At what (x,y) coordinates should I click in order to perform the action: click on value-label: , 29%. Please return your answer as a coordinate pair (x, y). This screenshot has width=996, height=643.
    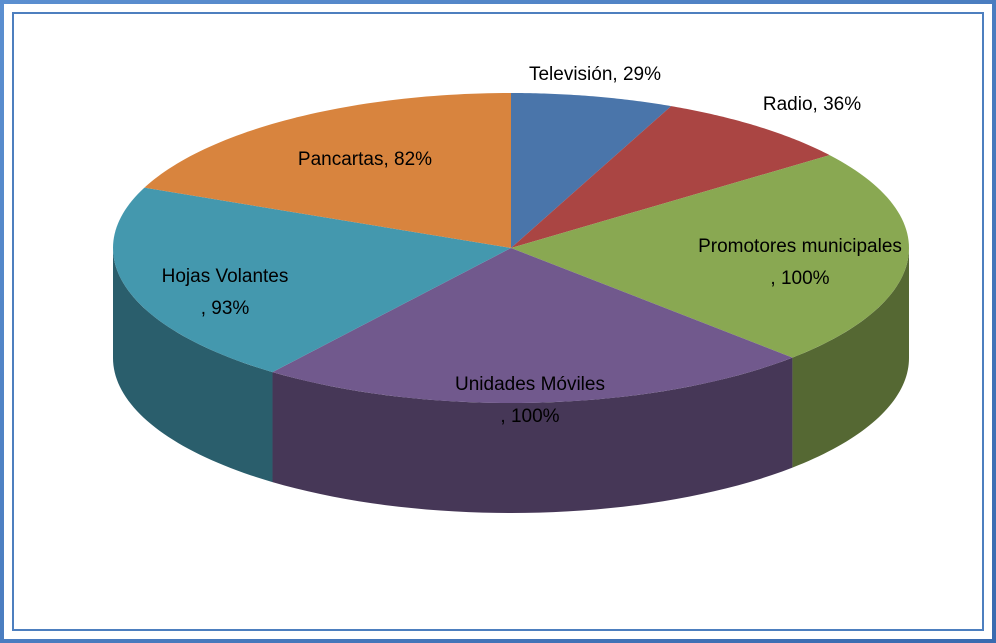
    Looking at the image, I should click on (636, 74).